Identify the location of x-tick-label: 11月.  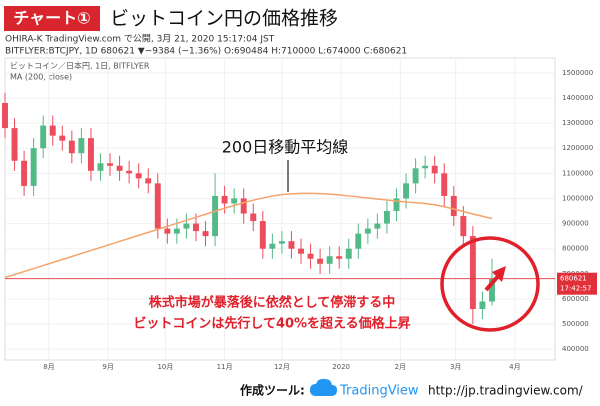
(225, 367).